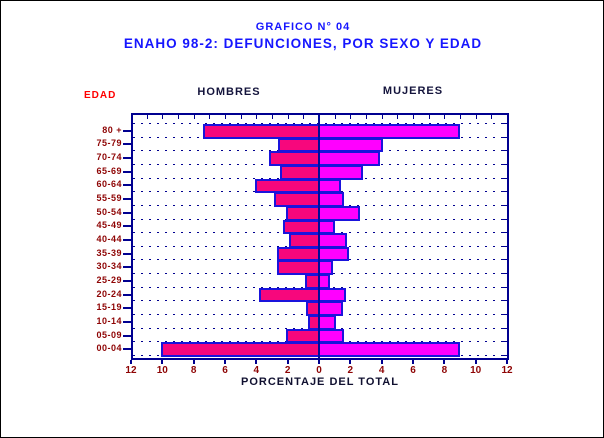 The height and width of the screenshot is (438, 604). I want to click on bar-mujeres-80+, so click(389, 131).